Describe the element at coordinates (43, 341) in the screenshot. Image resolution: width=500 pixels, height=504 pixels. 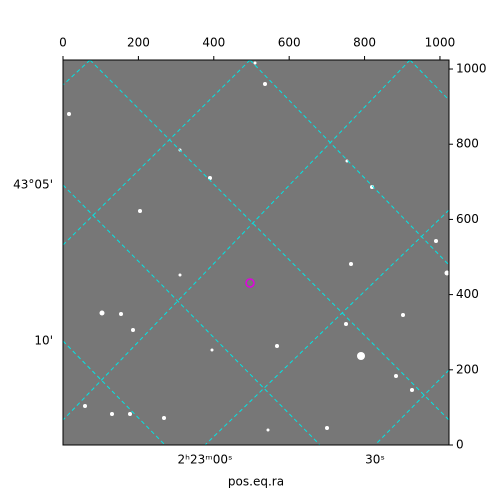
I see `dec-label: 10'` at that location.